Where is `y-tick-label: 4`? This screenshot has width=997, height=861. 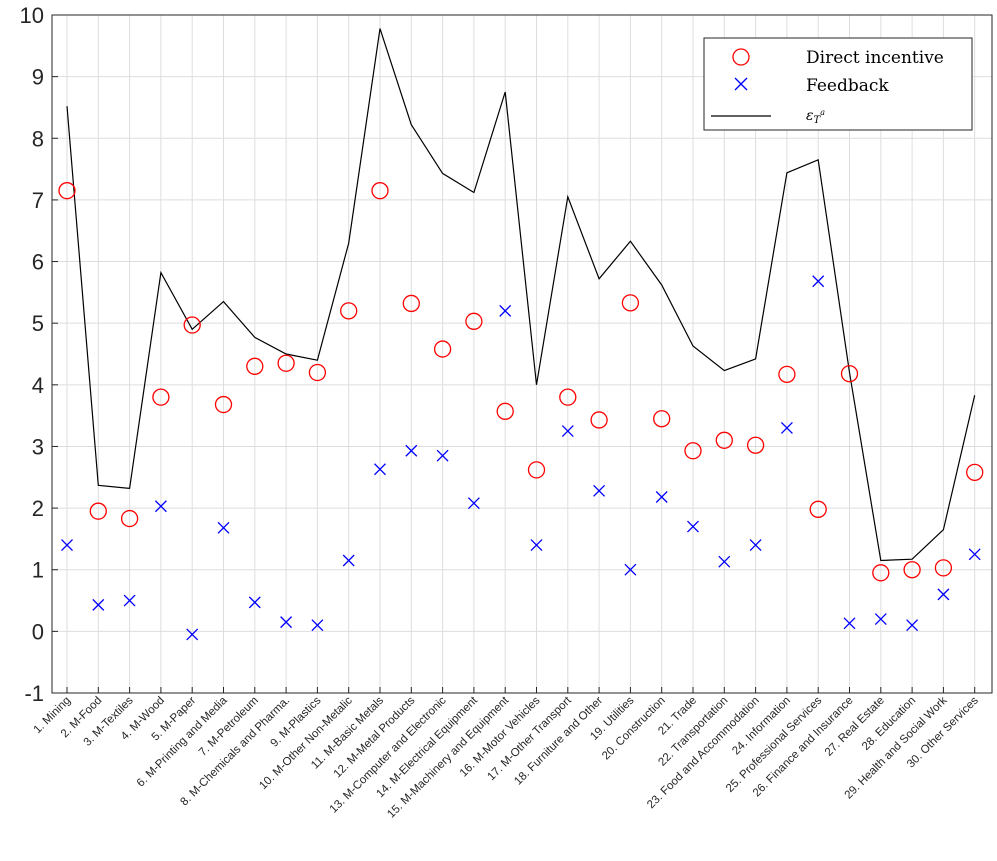
y-tick-label: 4 is located at coordinates (38, 385).